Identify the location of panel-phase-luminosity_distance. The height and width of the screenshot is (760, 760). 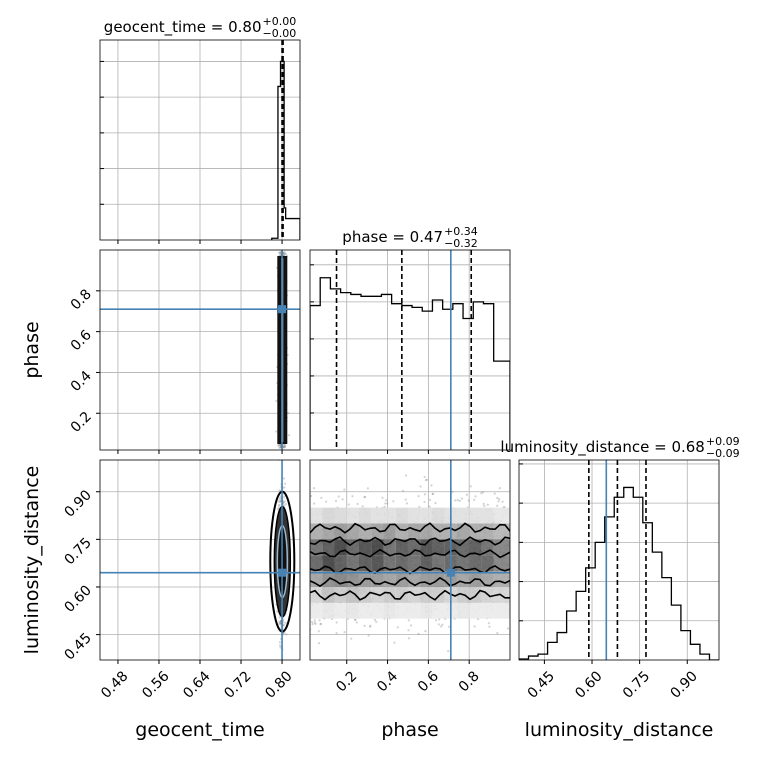
(410, 560).